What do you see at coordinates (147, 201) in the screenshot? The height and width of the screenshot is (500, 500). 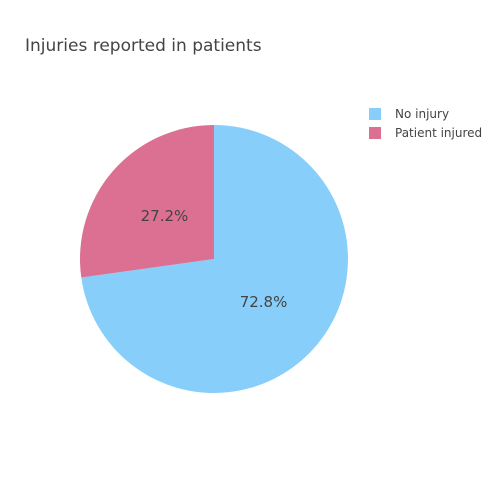 I see `pie-slice-patient-injured` at bounding box center [147, 201].